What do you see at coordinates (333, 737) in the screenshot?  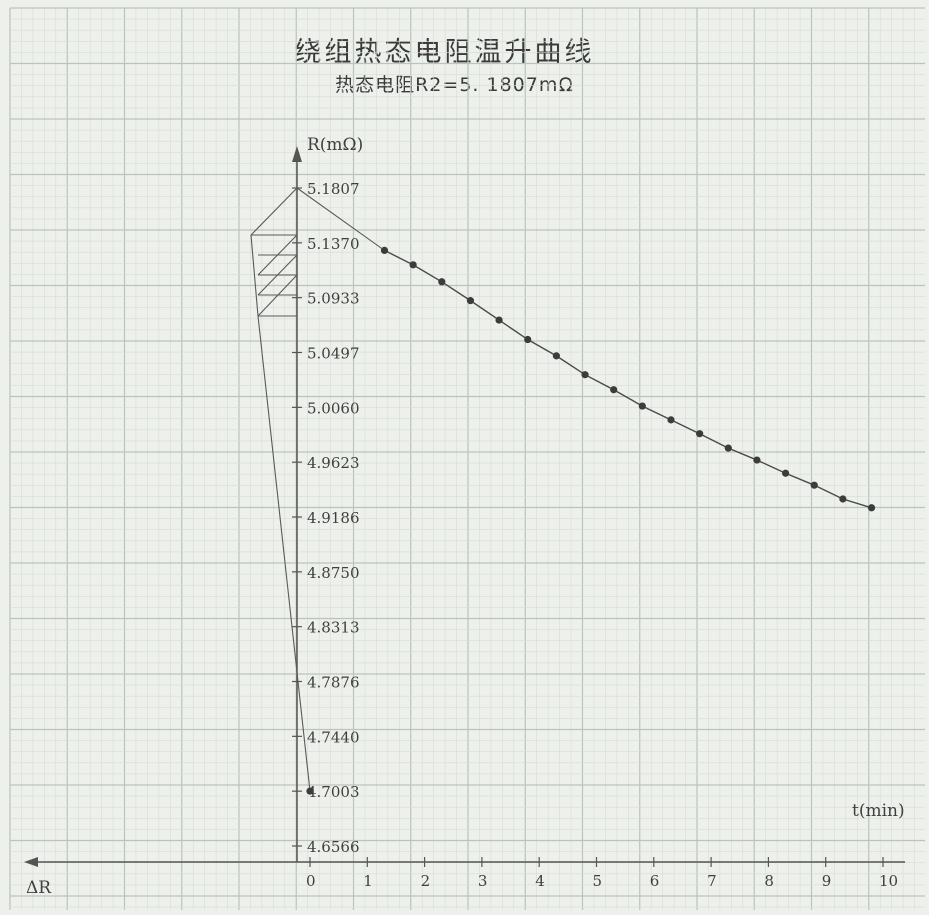 I see `y-tick-label: 4.7440` at bounding box center [333, 737].